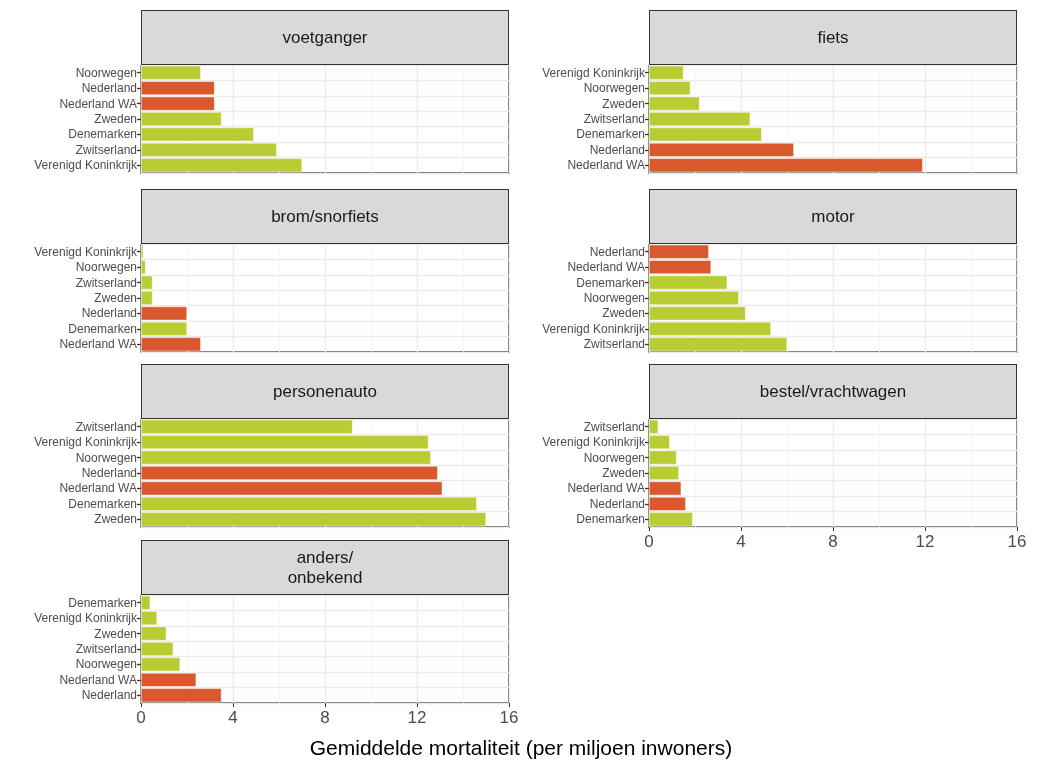 This screenshot has height=767, width=1042. What do you see at coordinates (521, 748) in the screenshot?
I see `x-axis-title: Gemiddelde mortaliteit (per miljoen inwoners)` at bounding box center [521, 748].